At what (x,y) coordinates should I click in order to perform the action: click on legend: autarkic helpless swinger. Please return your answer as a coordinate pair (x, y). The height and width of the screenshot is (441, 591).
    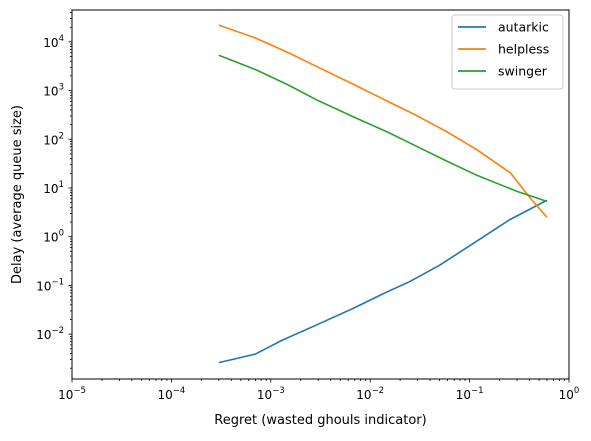
    Looking at the image, I should click on (507, 52).